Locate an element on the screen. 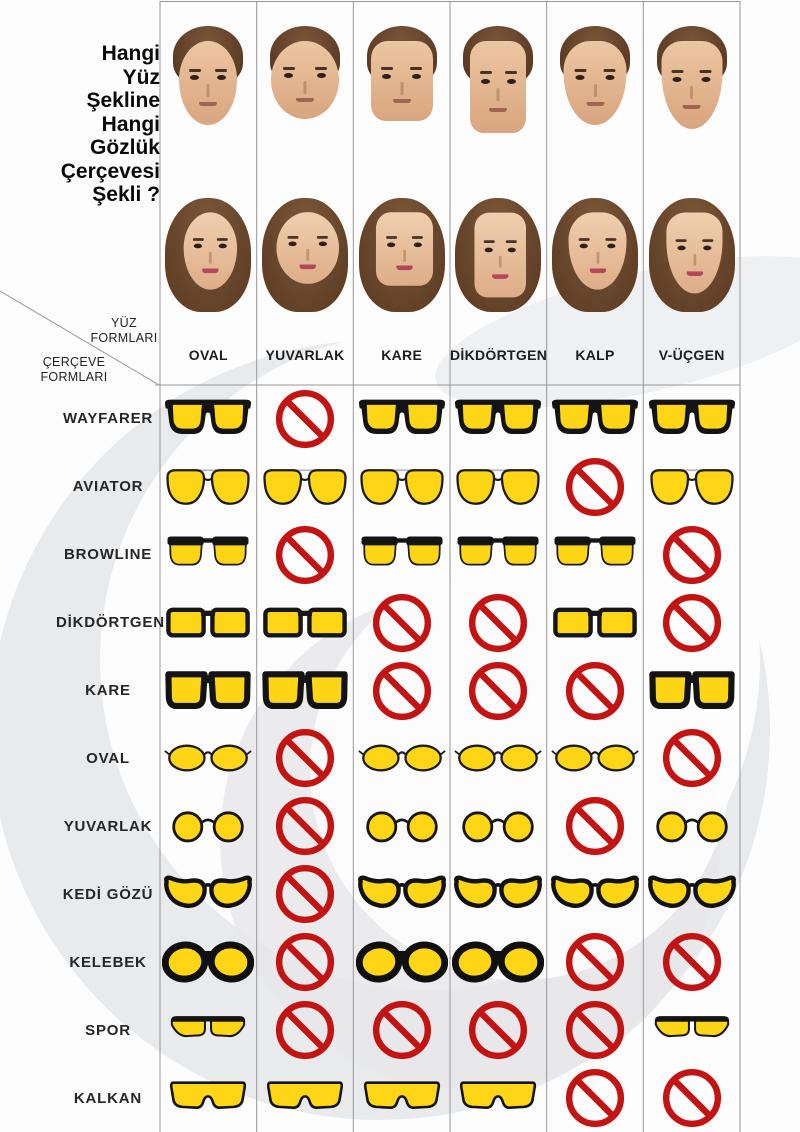 Image resolution: width=800 pixels, height=1132 pixels. cell-oval-heart is located at coordinates (595, 758).